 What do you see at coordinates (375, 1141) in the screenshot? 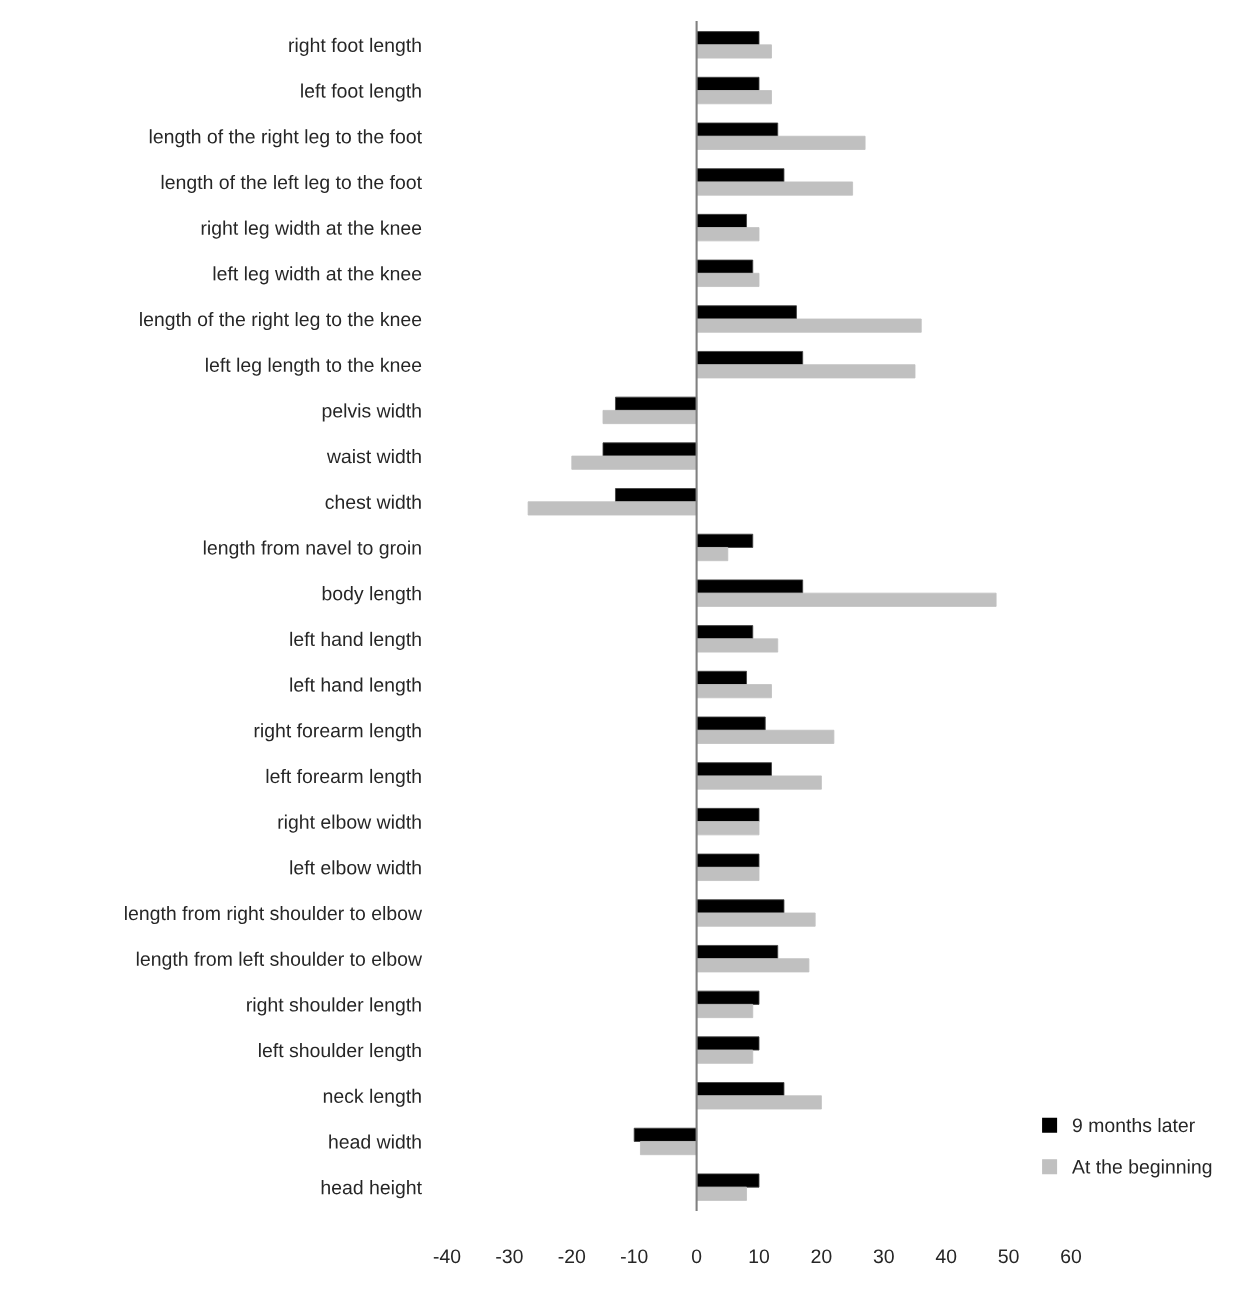
I see `y-tick-label: head width` at bounding box center [375, 1141].